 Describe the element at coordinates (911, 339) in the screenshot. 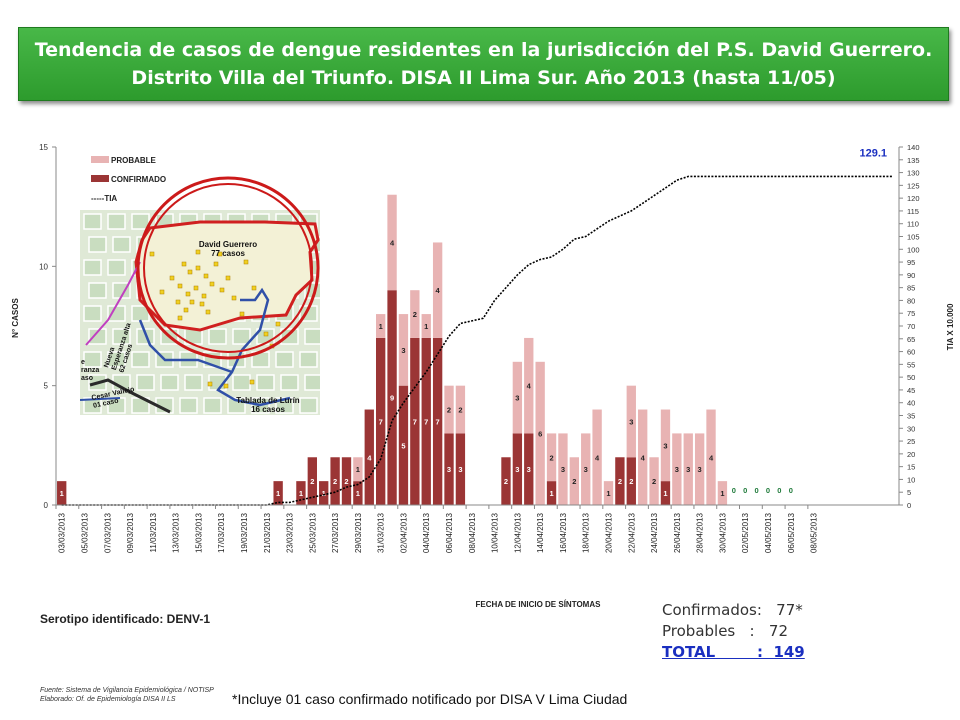

I see `y2-tick-label: 65` at that location.